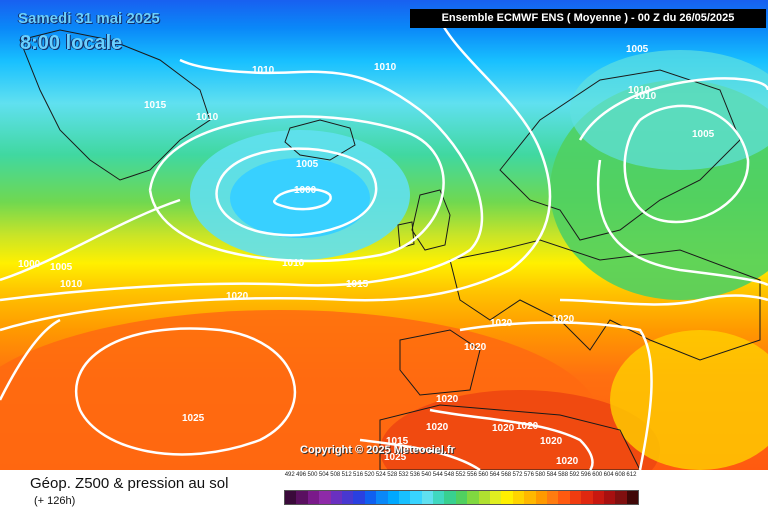 This screenshot has width=768, height=512. I want to click on forecast-date: Samedi 31 mai 2025, so click(89, 18).